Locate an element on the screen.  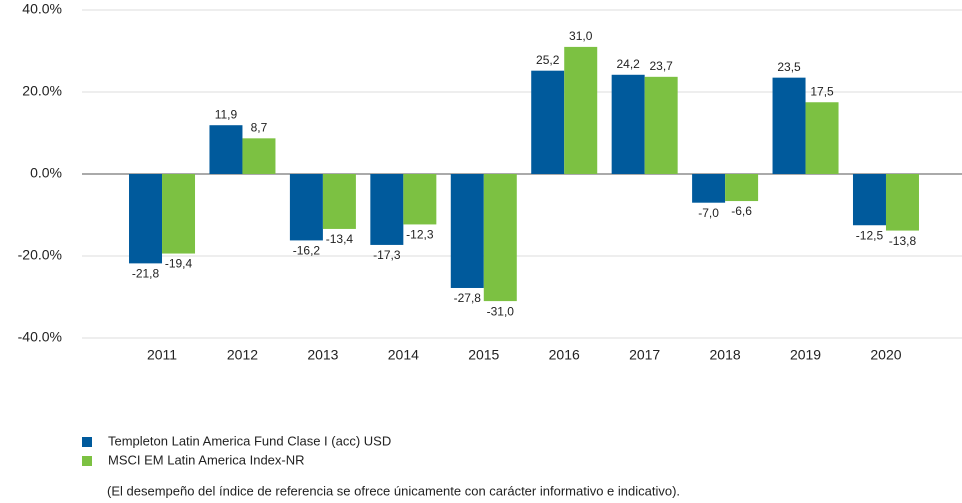
value-label: 31,0 is located at coordinates (581, 36).